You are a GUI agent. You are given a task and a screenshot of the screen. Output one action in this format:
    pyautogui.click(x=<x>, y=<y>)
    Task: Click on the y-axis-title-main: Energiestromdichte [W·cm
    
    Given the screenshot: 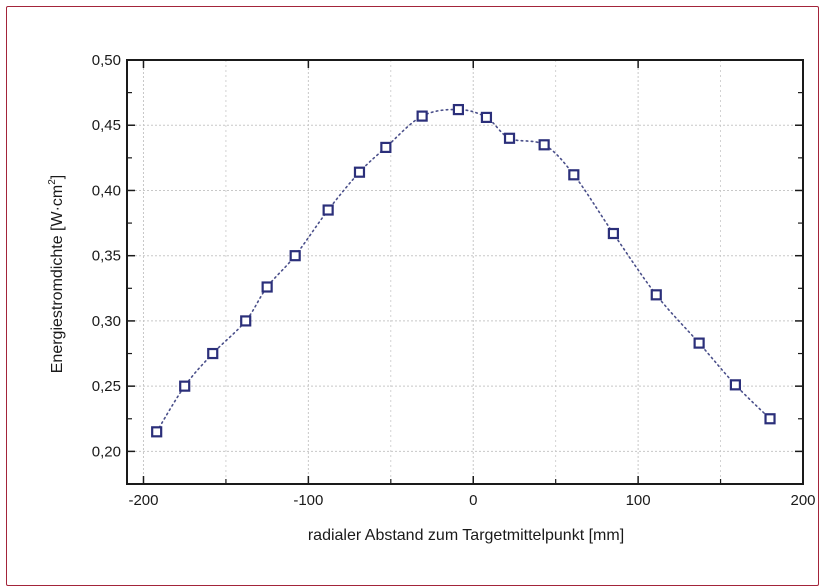 What is the action you would take?
    pyautogui.click(x=57, y=279)
    